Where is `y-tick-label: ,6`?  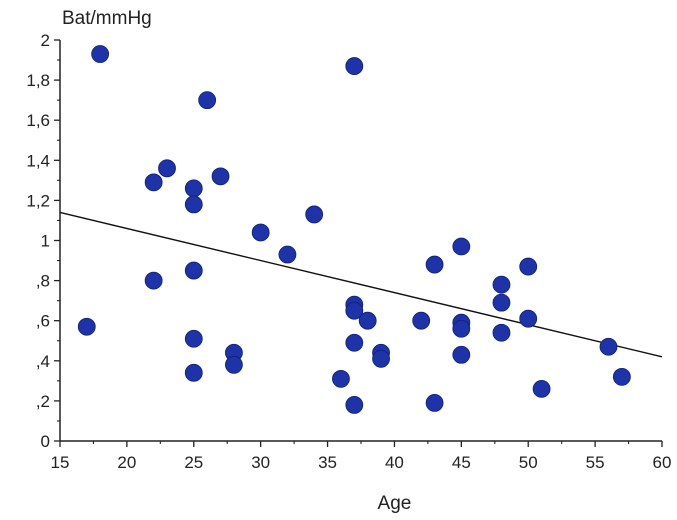 y-tick-label: ,6 is located at coordinates (43, 321).